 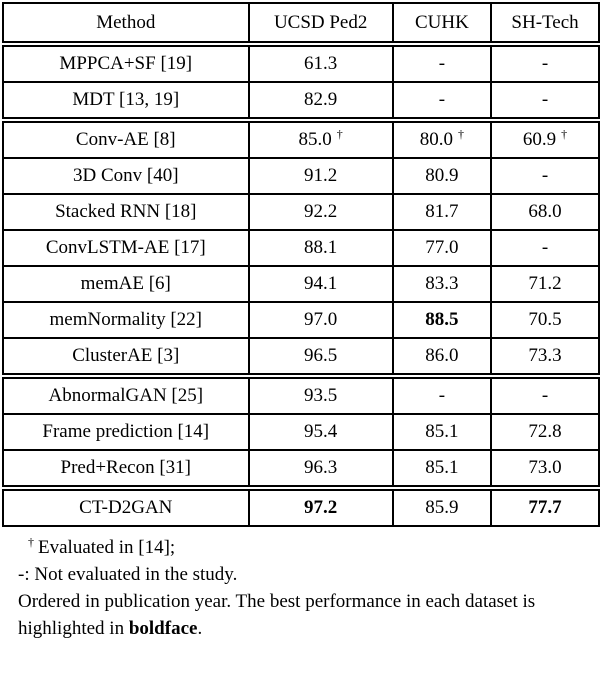 What do you see at coordinates (200, 628) in the screenshot?
I see `footnote-period: .` at bounding box center [200, 628].